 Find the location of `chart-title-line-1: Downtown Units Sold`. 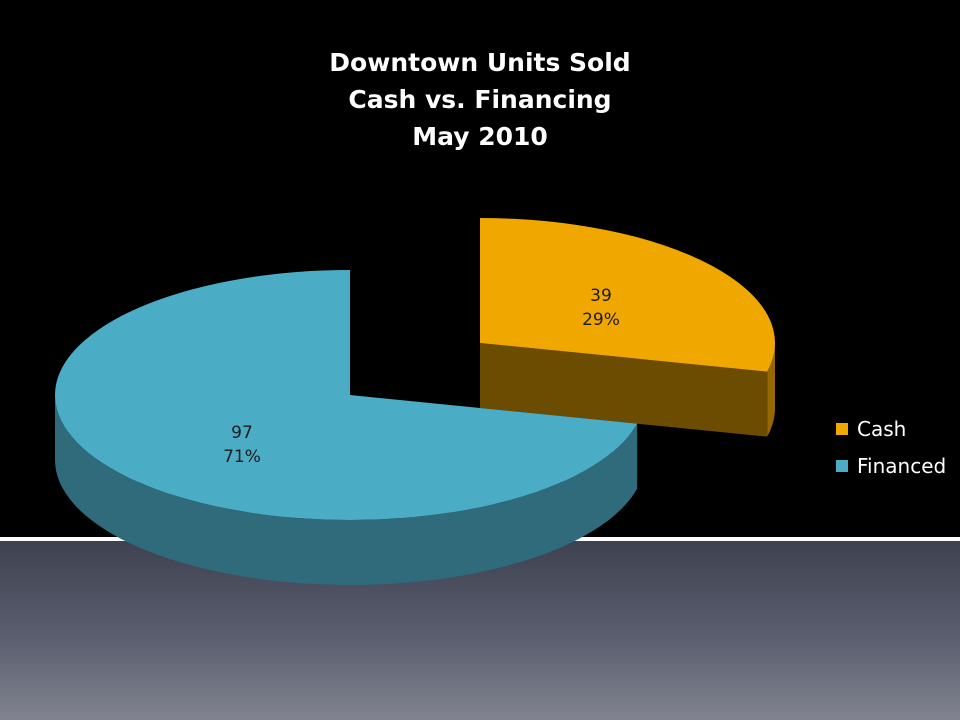

chart-title-line-1: Downtown Units Sold is located at coordinates (480, 62).